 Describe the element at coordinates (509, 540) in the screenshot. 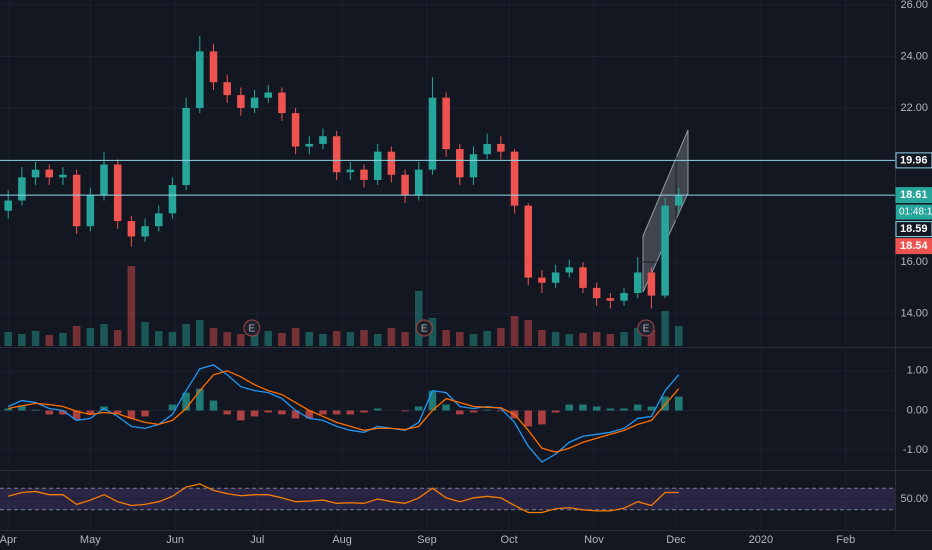

I see `x-tick-label: Oct` at that location.